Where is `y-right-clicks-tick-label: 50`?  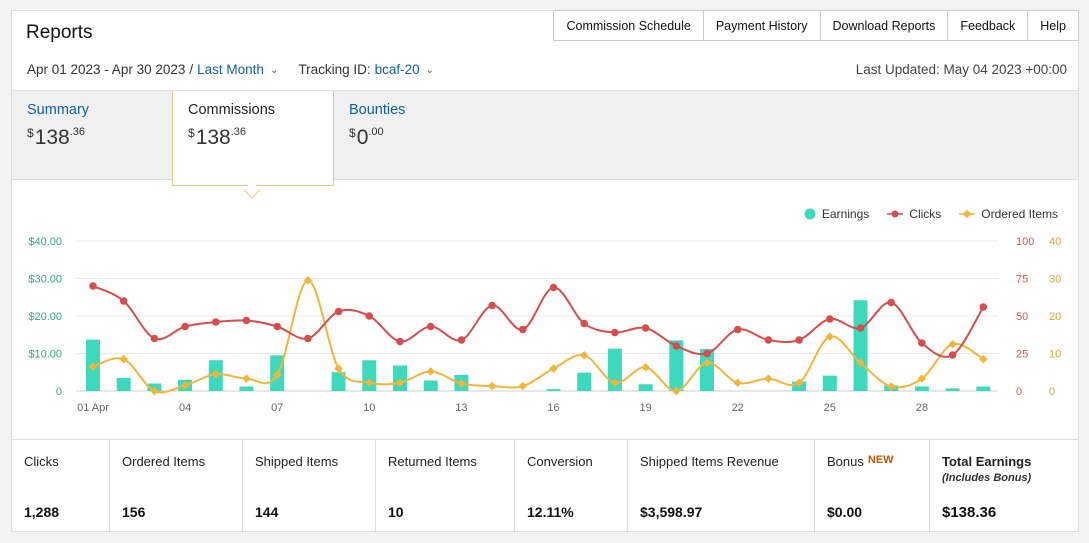
y-right-clicks-tick-label: 50 is located at coordinates (1022, 317).